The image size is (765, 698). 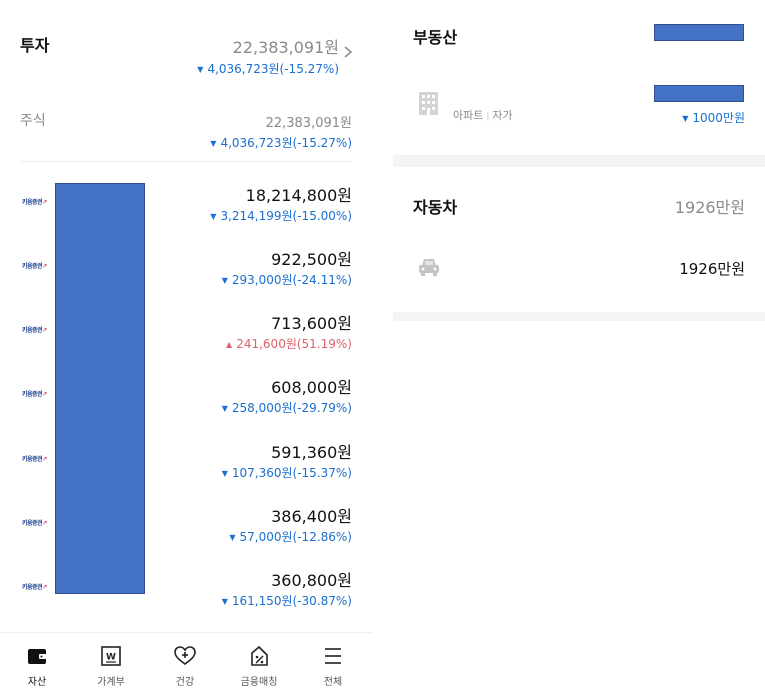 What do you see at coordinates (185, 682) in the screenshot?
I see `nav-label: 건강` at bounding box center [185, 682].